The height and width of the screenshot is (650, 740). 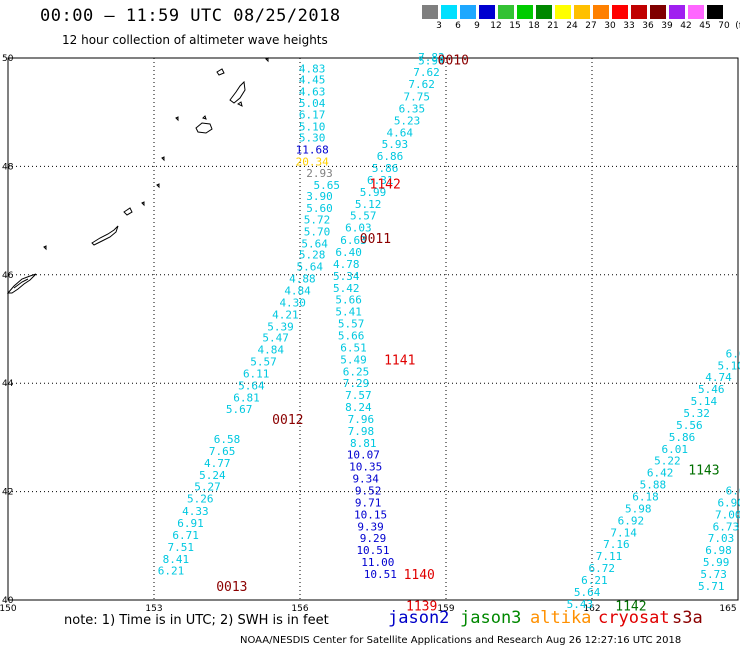 I want to click on lon-tick-label: 150, so click(x=8, y=609).